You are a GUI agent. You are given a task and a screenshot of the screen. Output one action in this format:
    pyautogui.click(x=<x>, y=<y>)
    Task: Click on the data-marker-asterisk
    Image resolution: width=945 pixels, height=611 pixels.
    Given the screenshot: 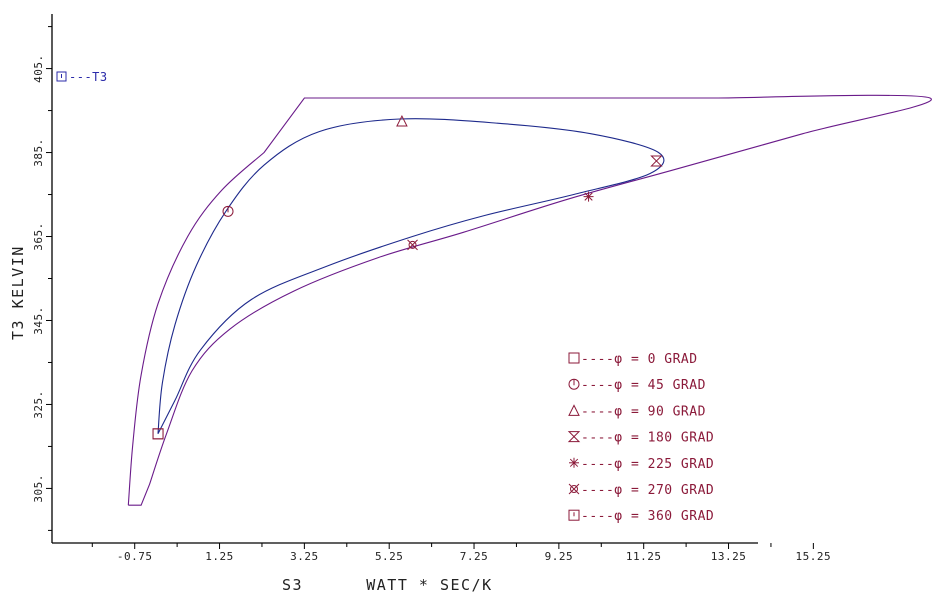 What is the action you would take?
    pyautogui.click(x=588, y=196)
    